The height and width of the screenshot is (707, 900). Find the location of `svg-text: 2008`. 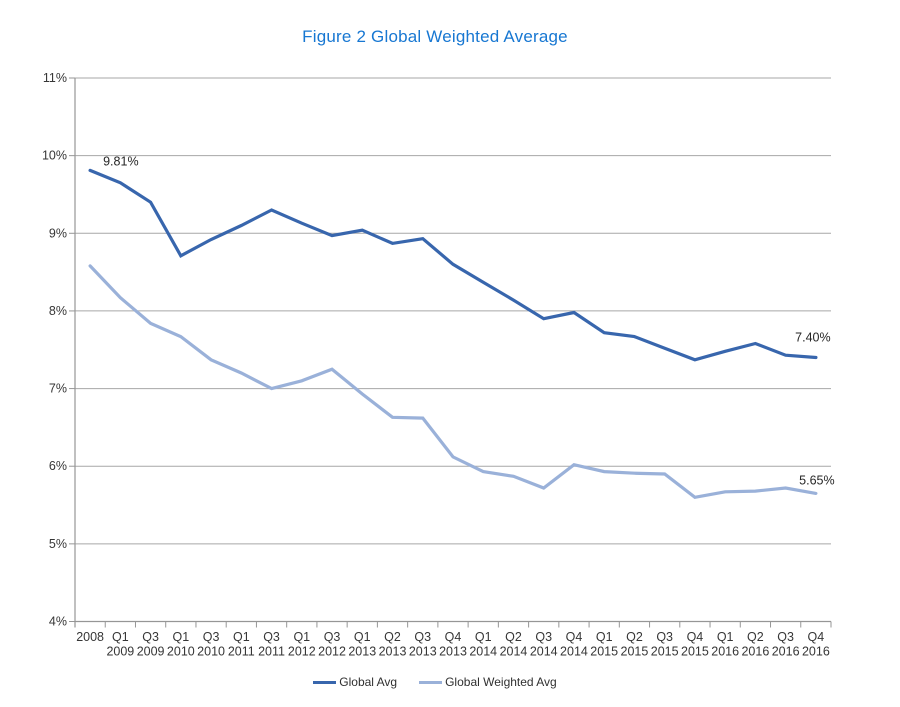

svg-text: 2008 is located at coordinates (90, 637).